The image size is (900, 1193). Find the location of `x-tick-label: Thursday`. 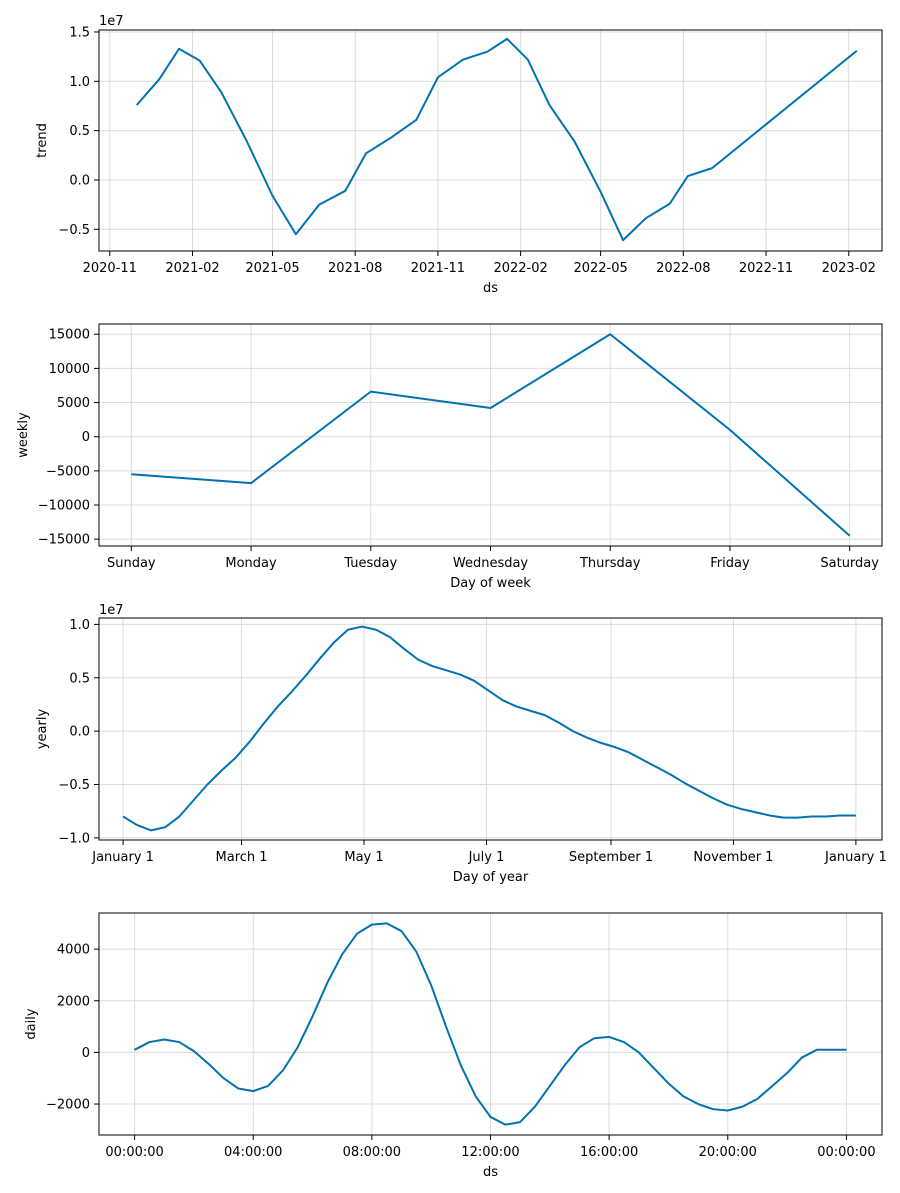

x-tick-label: Thursday is located at coordinates (610, 563).